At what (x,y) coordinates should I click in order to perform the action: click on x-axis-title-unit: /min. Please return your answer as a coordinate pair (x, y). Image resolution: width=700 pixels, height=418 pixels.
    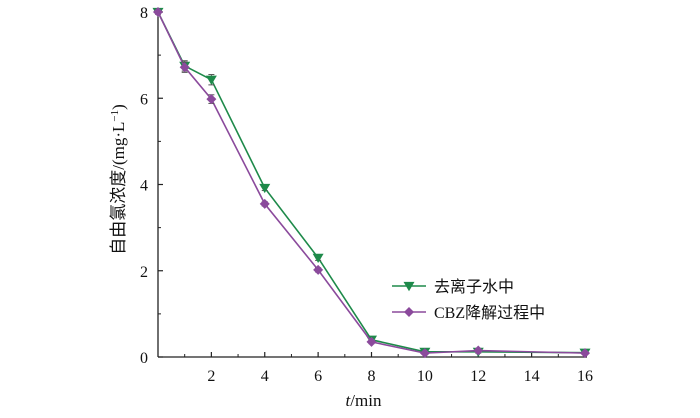
    Looking at the image, I should click on (366, 400).